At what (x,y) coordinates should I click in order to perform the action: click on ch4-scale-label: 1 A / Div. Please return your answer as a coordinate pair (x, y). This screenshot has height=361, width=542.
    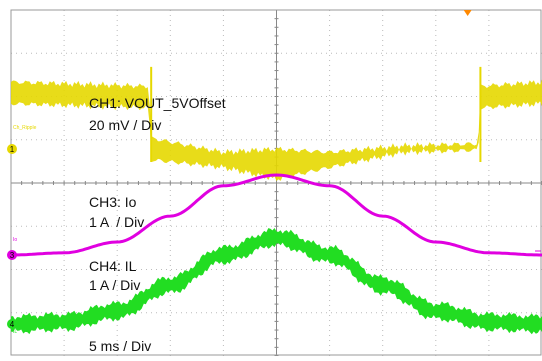
    Looking at the image, I should click on (115, 285).